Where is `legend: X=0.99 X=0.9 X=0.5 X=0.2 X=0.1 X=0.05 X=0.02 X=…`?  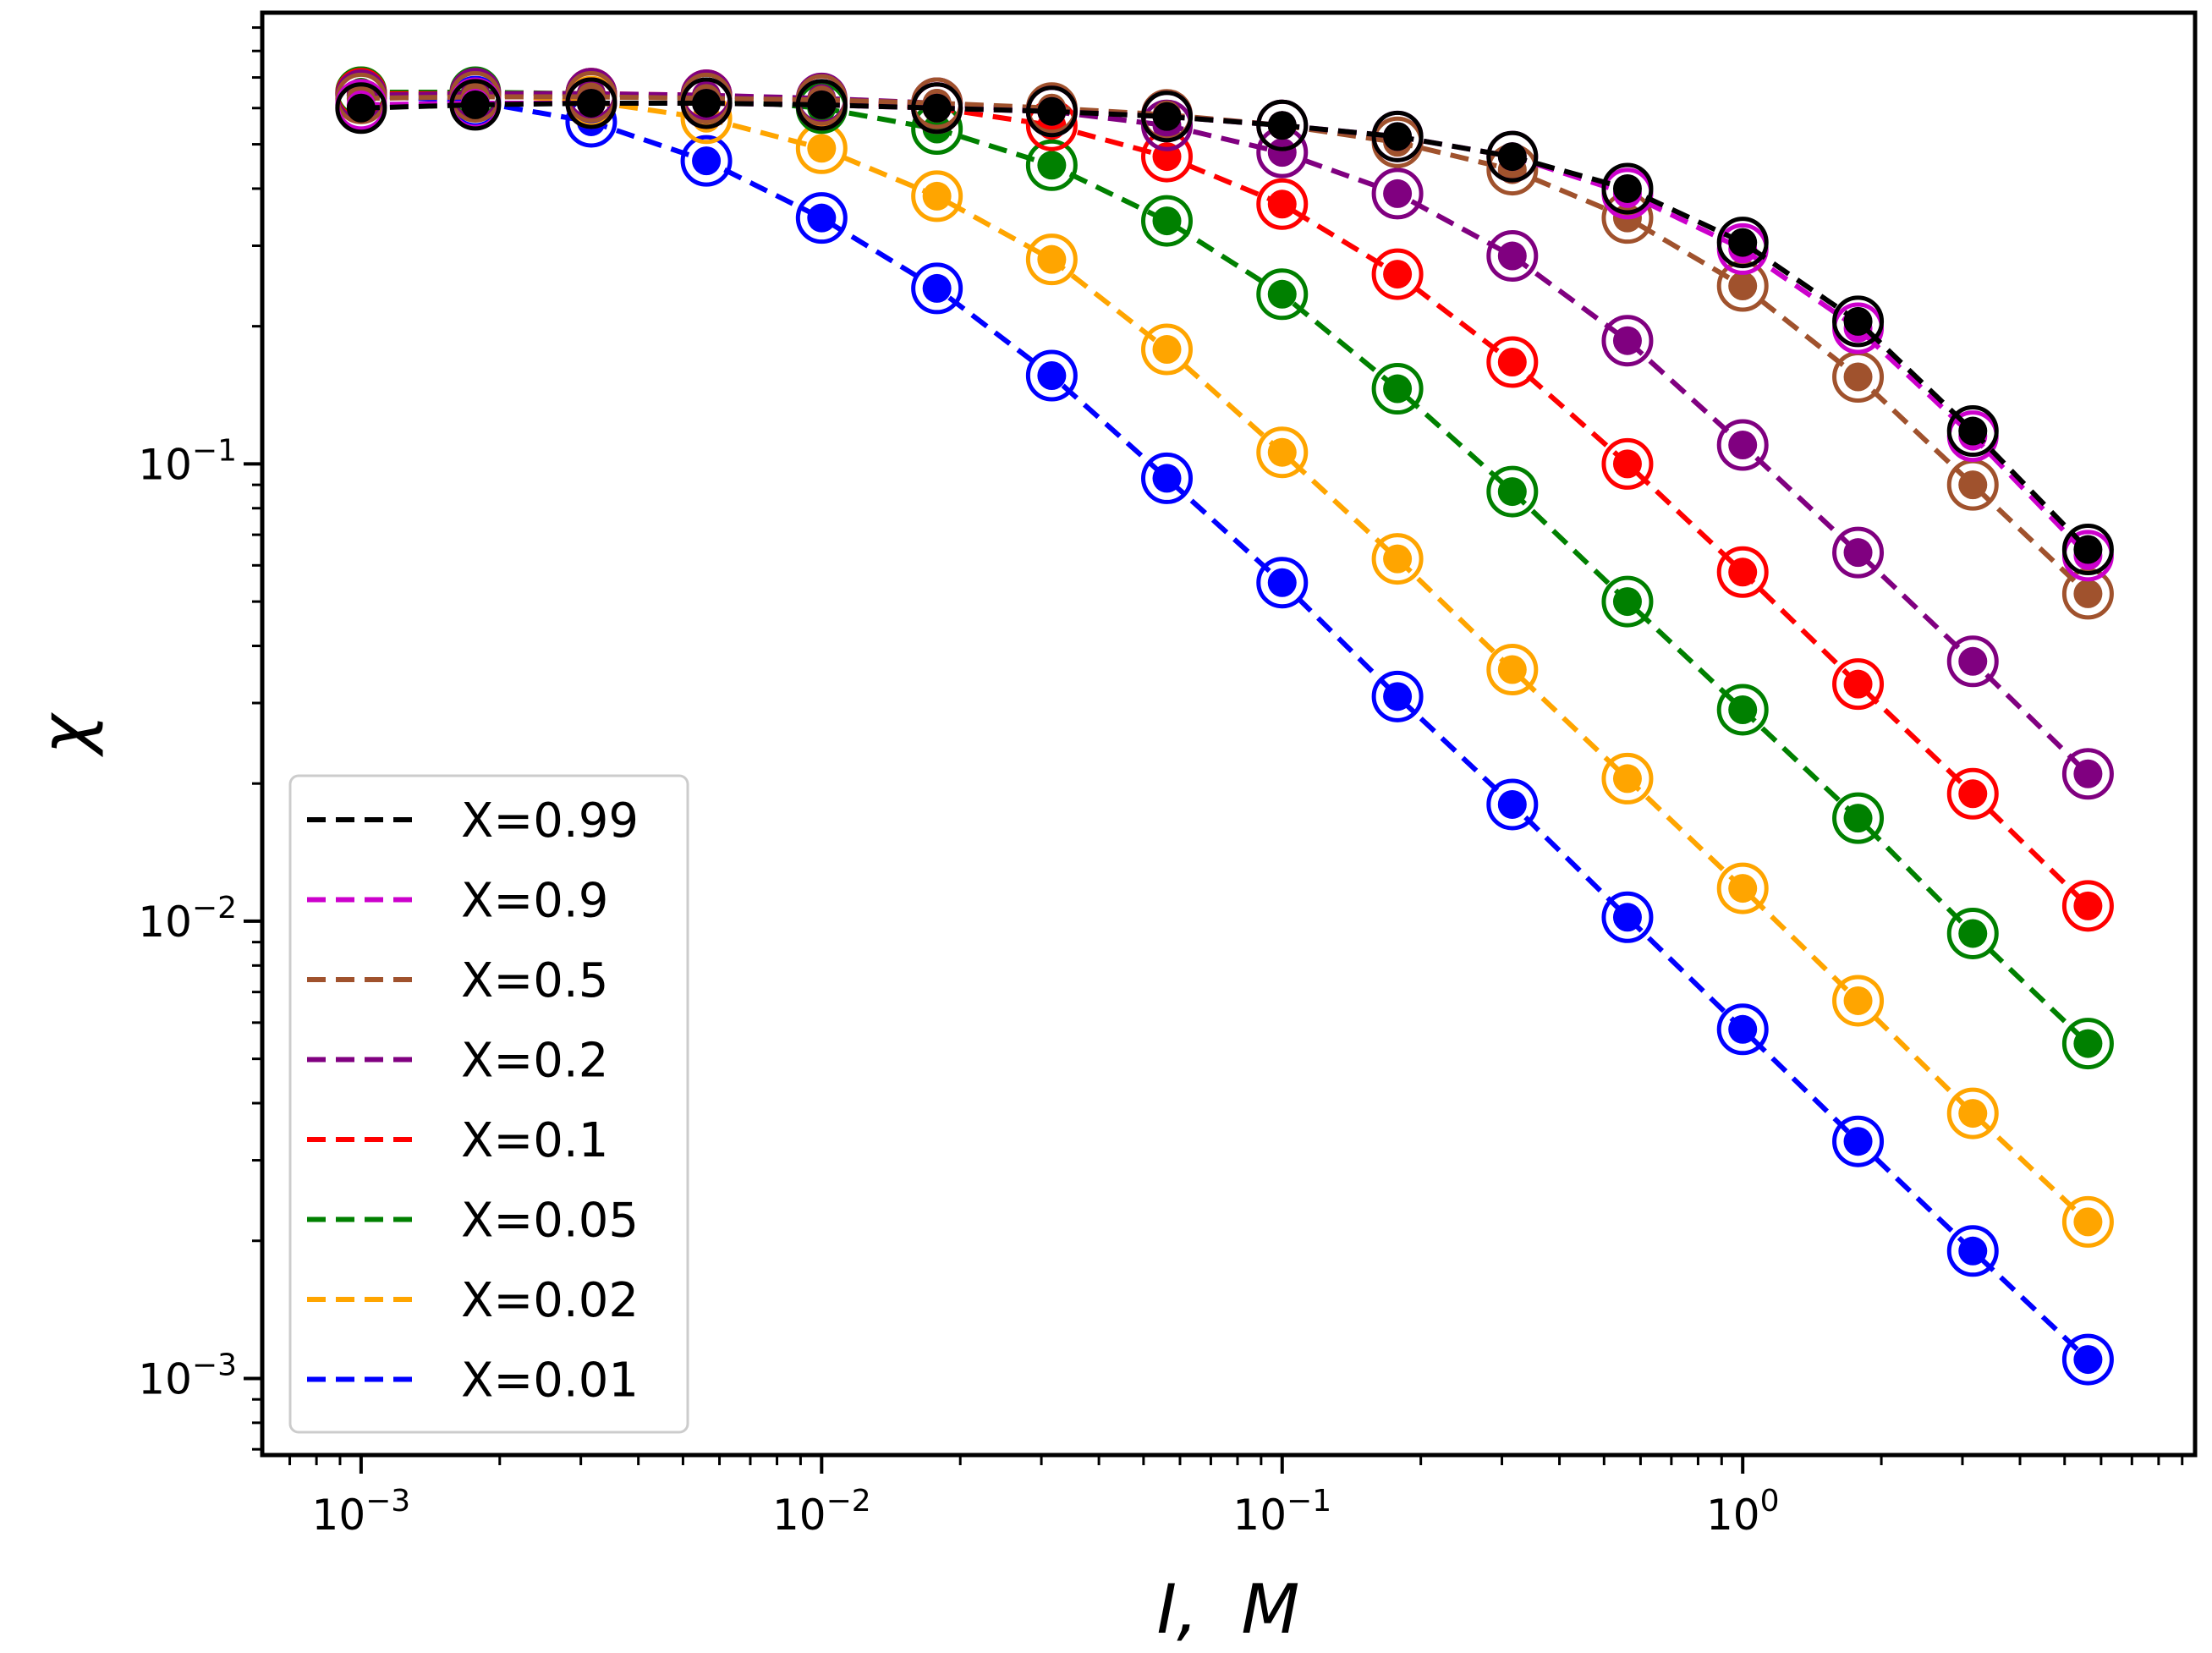 legend: X=0.99 X=0.9 X=0.5 X=0.2 X=0.1 X=0.05 X=0.02 X=… is located at coordinates (488, 1104).